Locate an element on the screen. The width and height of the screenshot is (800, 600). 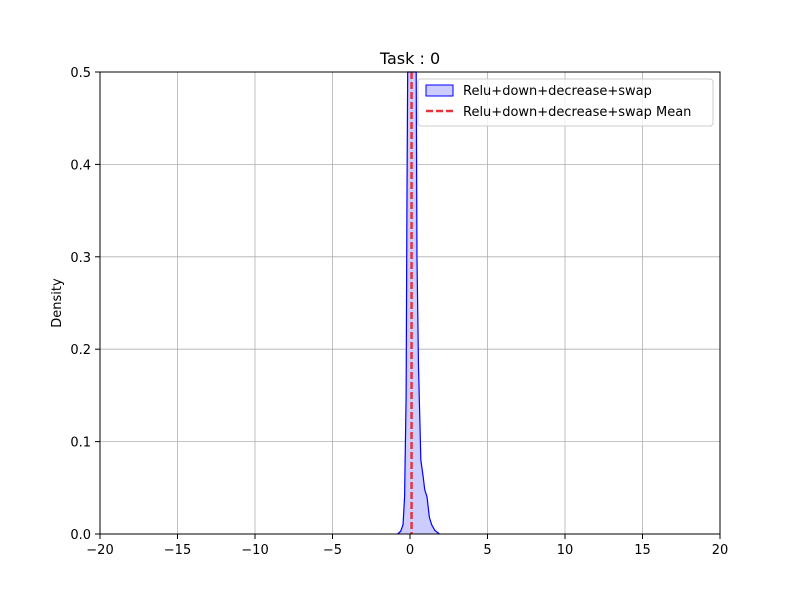
legend-label-mean: Relu+down+decrease+swap Mean is located at coordinates (577, 112).